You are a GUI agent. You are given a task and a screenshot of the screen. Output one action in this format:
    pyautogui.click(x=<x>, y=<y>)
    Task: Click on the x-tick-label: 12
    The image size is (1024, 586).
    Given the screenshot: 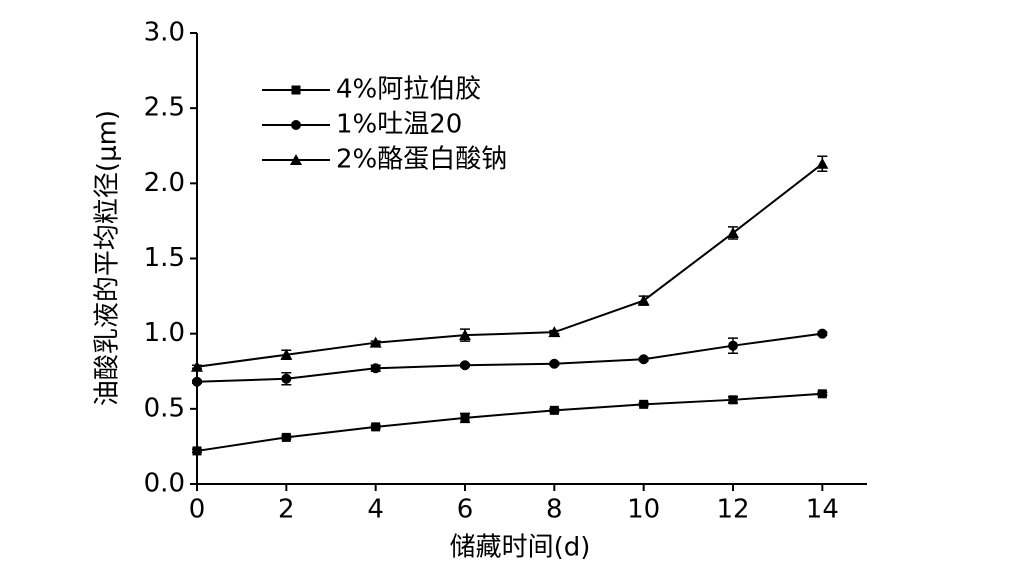 What is the action you would take?
    pyautogui.click(x=732, y=510)
    